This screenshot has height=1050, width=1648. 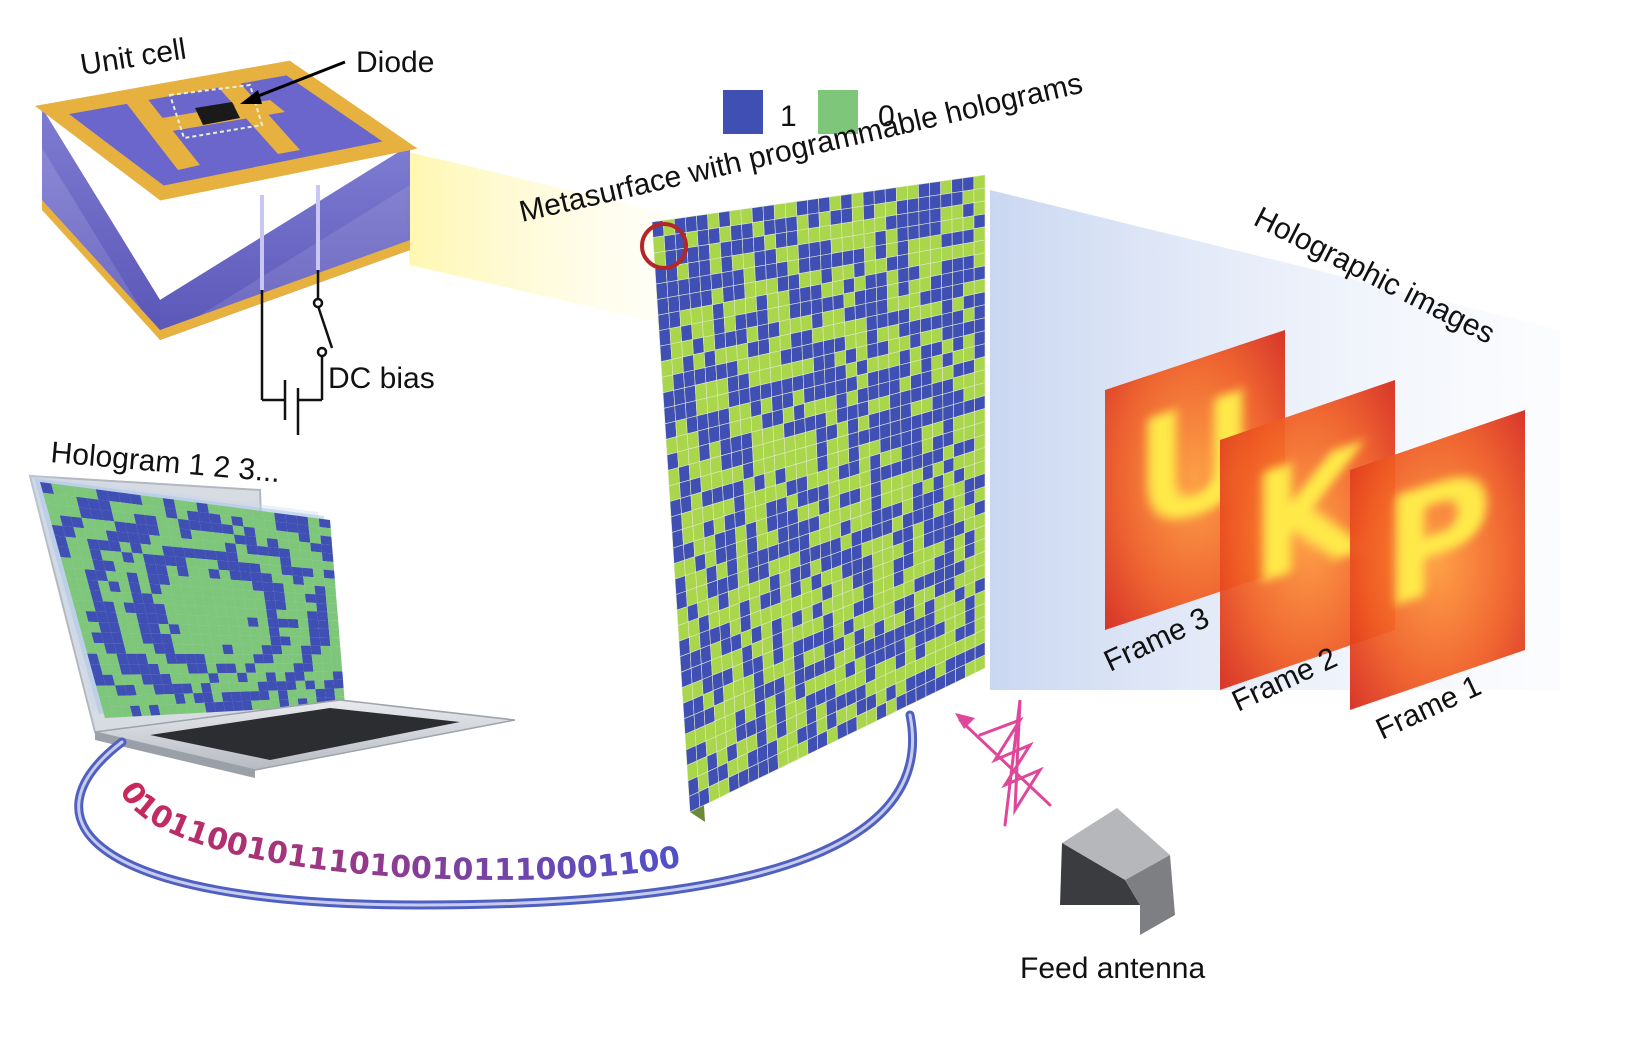 What do you see at coordinates (1437, 560) in the screenshot?
I see `frame1-panel` at bounding box center [1437, 560].